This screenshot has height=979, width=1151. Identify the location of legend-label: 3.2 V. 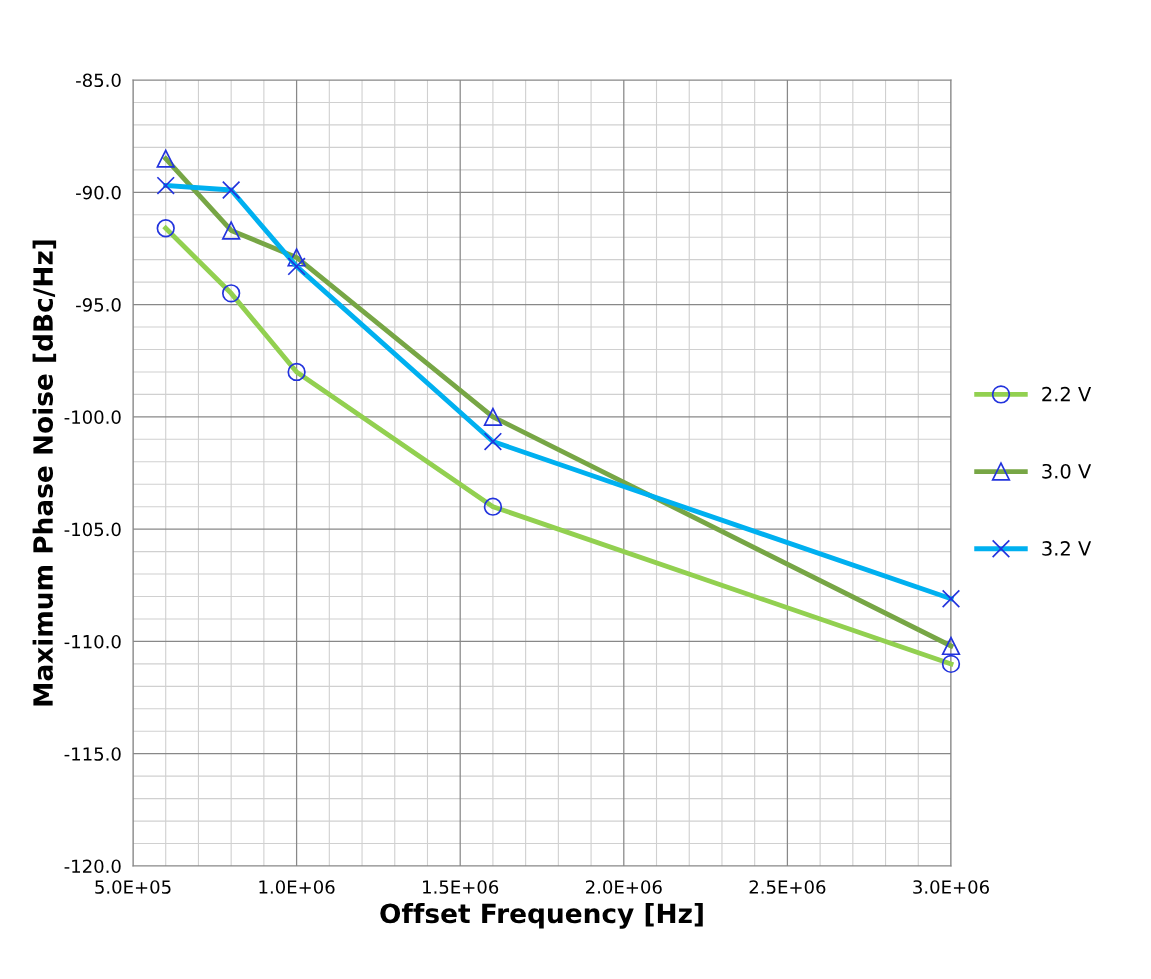
(1067, 548).